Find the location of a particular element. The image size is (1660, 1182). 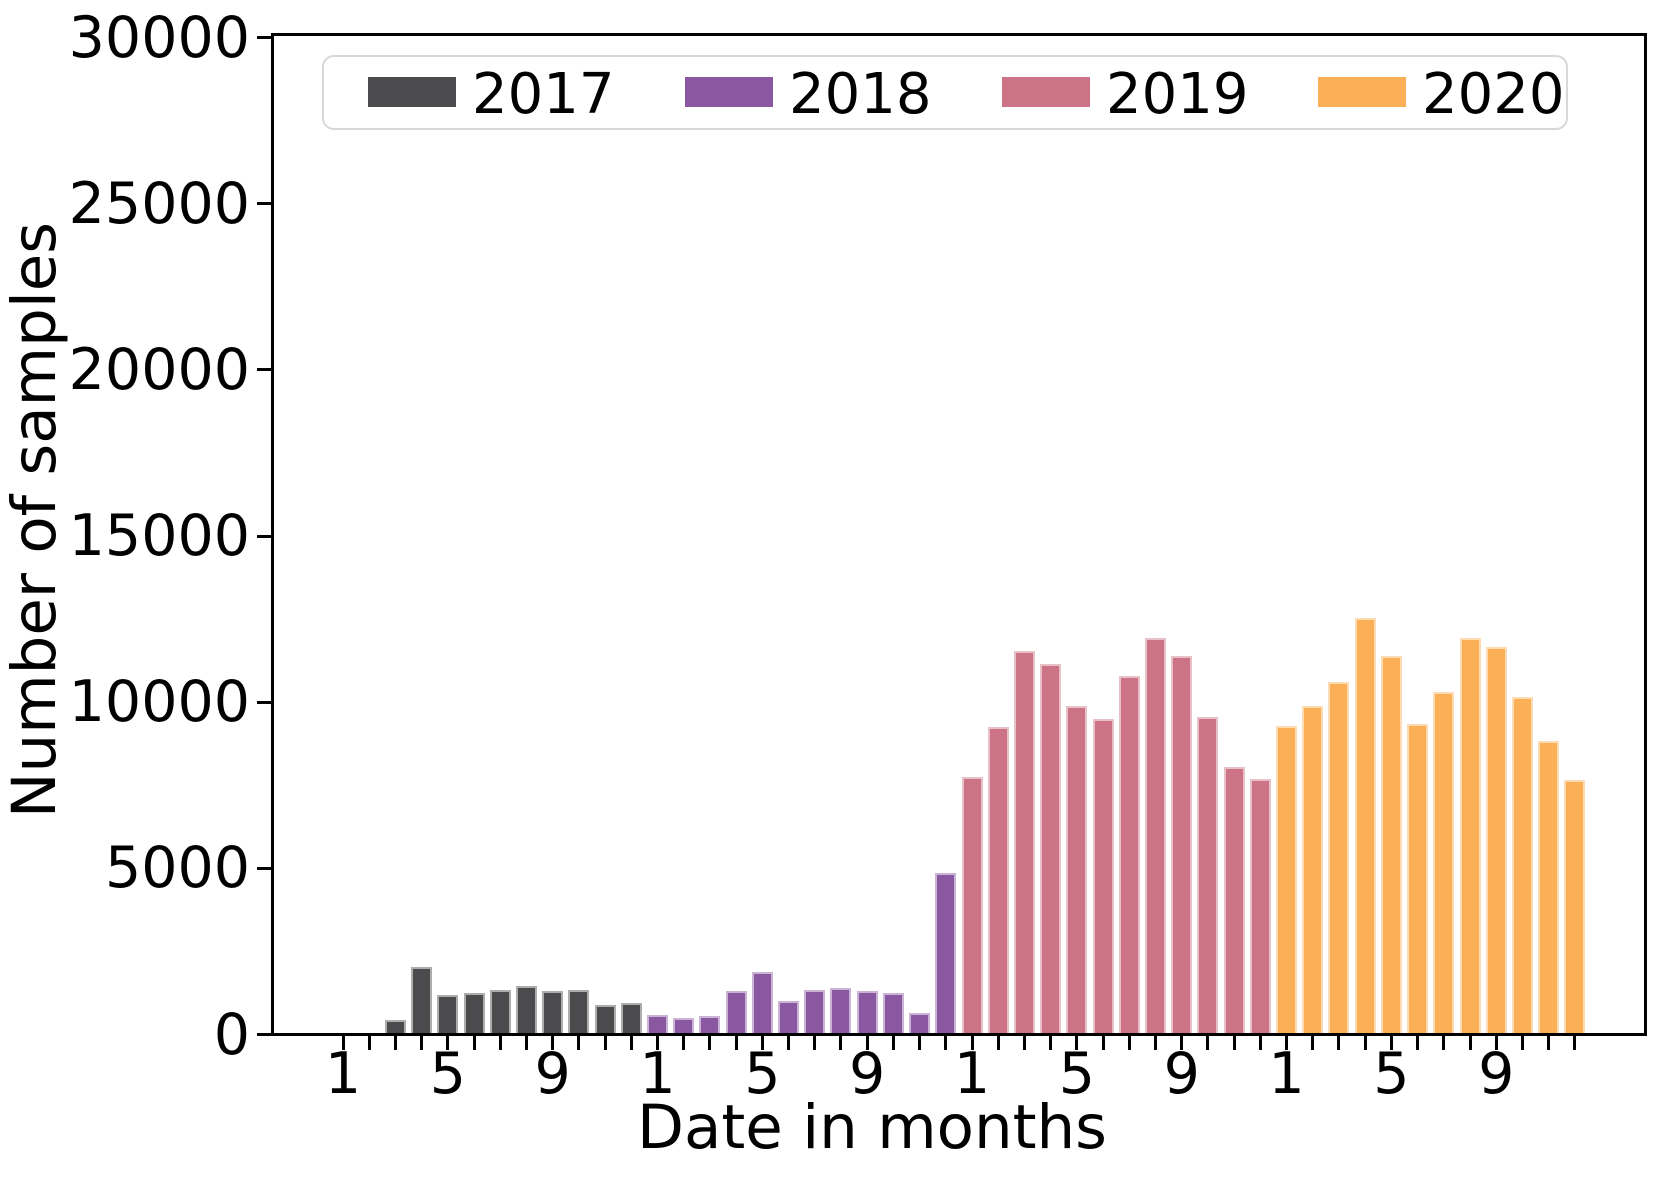

x-tick-label-2020-1: 1 is located at coordinates (1286, 1074).